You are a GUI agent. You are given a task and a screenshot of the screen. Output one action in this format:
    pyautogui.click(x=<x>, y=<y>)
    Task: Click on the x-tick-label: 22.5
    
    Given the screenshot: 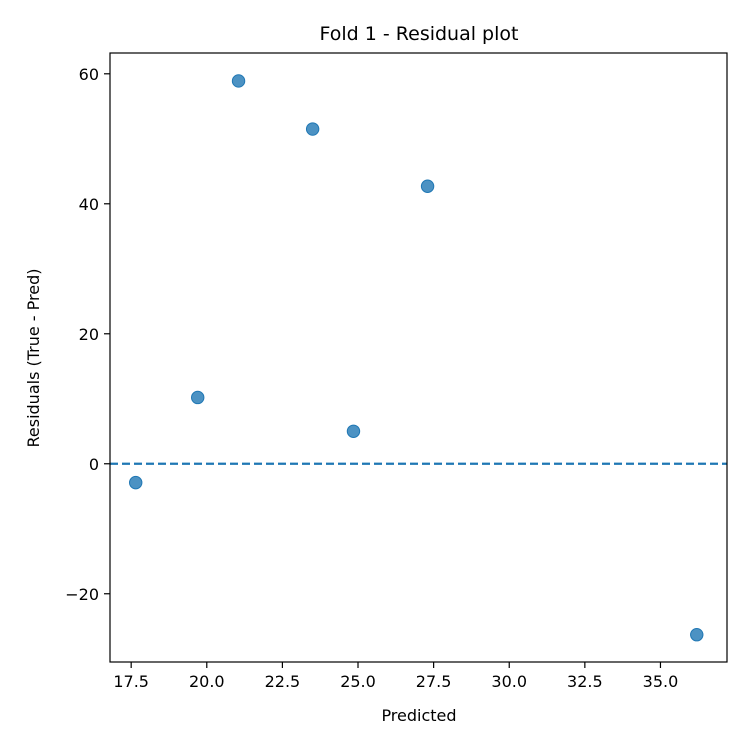 What is the action you would take?
    pyautogui.click(x=283, y=681)
    